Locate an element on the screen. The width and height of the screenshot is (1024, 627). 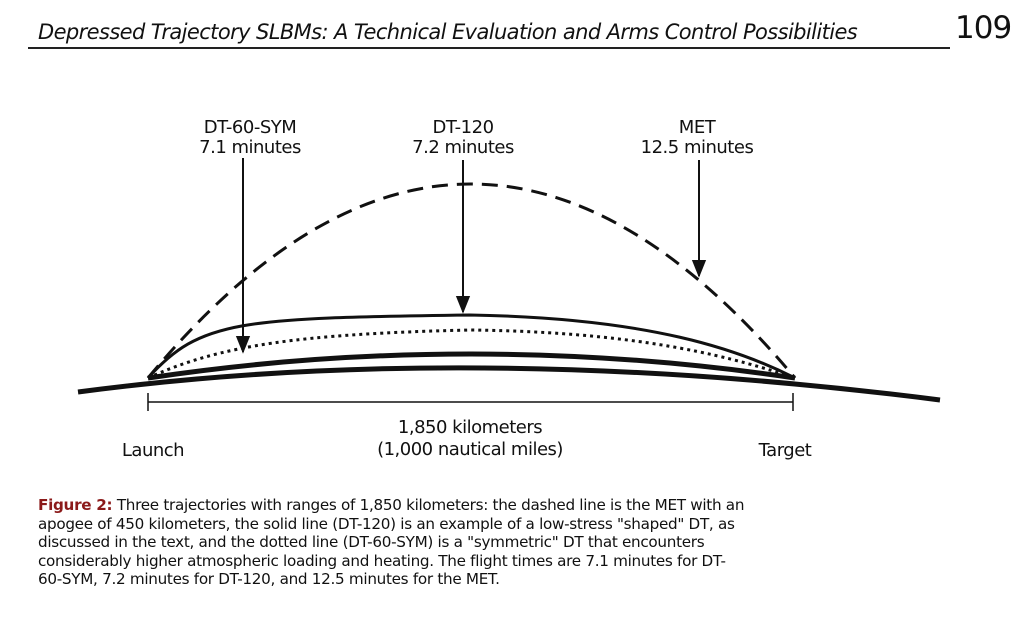
dt120-trajectory is located at coordinates (471, 346).